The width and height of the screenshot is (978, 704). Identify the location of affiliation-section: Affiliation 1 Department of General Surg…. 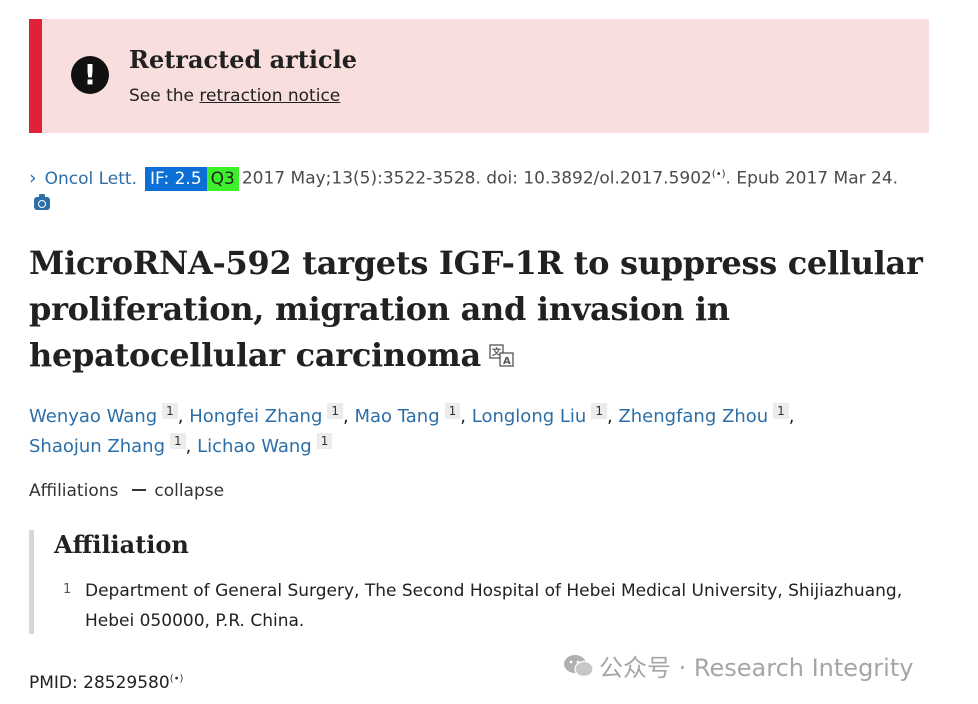
(489, 582).